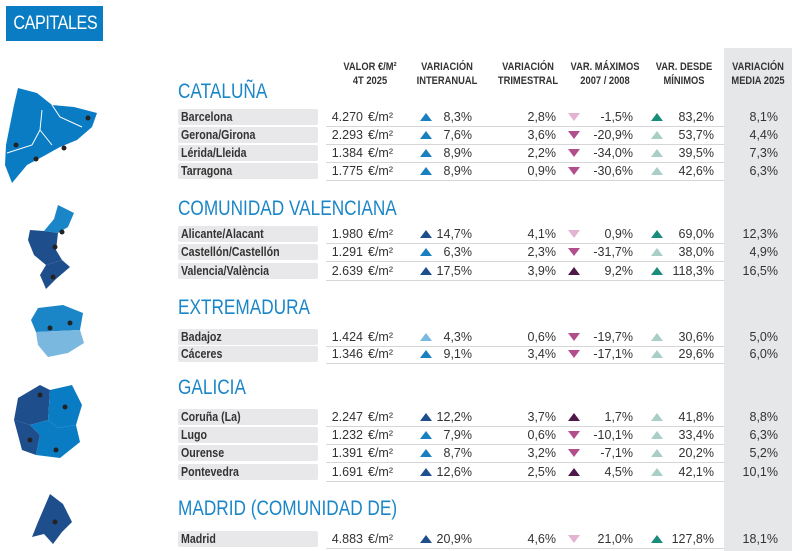 This screenshot has height=551, width=800. What do you see at coordinates (542, 271) in the screenshot?
I see `trimestral-value: 3,9%` at bounding box center [542, 271].